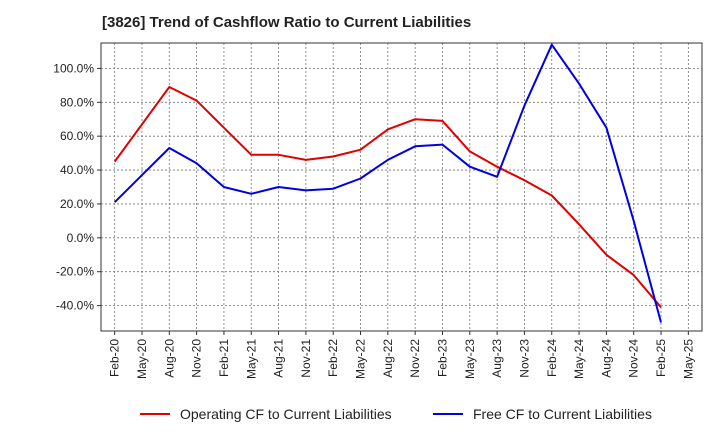 This screenshot has width=720, height=440. What do you see at coordinates (524, 358) in the screenshot?
I see `x-tick-label: Nov-23` at bounding box center [524, 358].